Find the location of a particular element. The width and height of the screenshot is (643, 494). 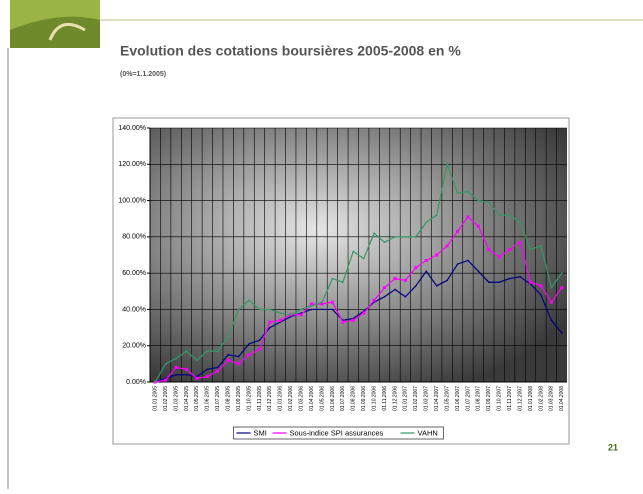

x-tick-label: 01.10.2006 is located at coordinates (374, 398).